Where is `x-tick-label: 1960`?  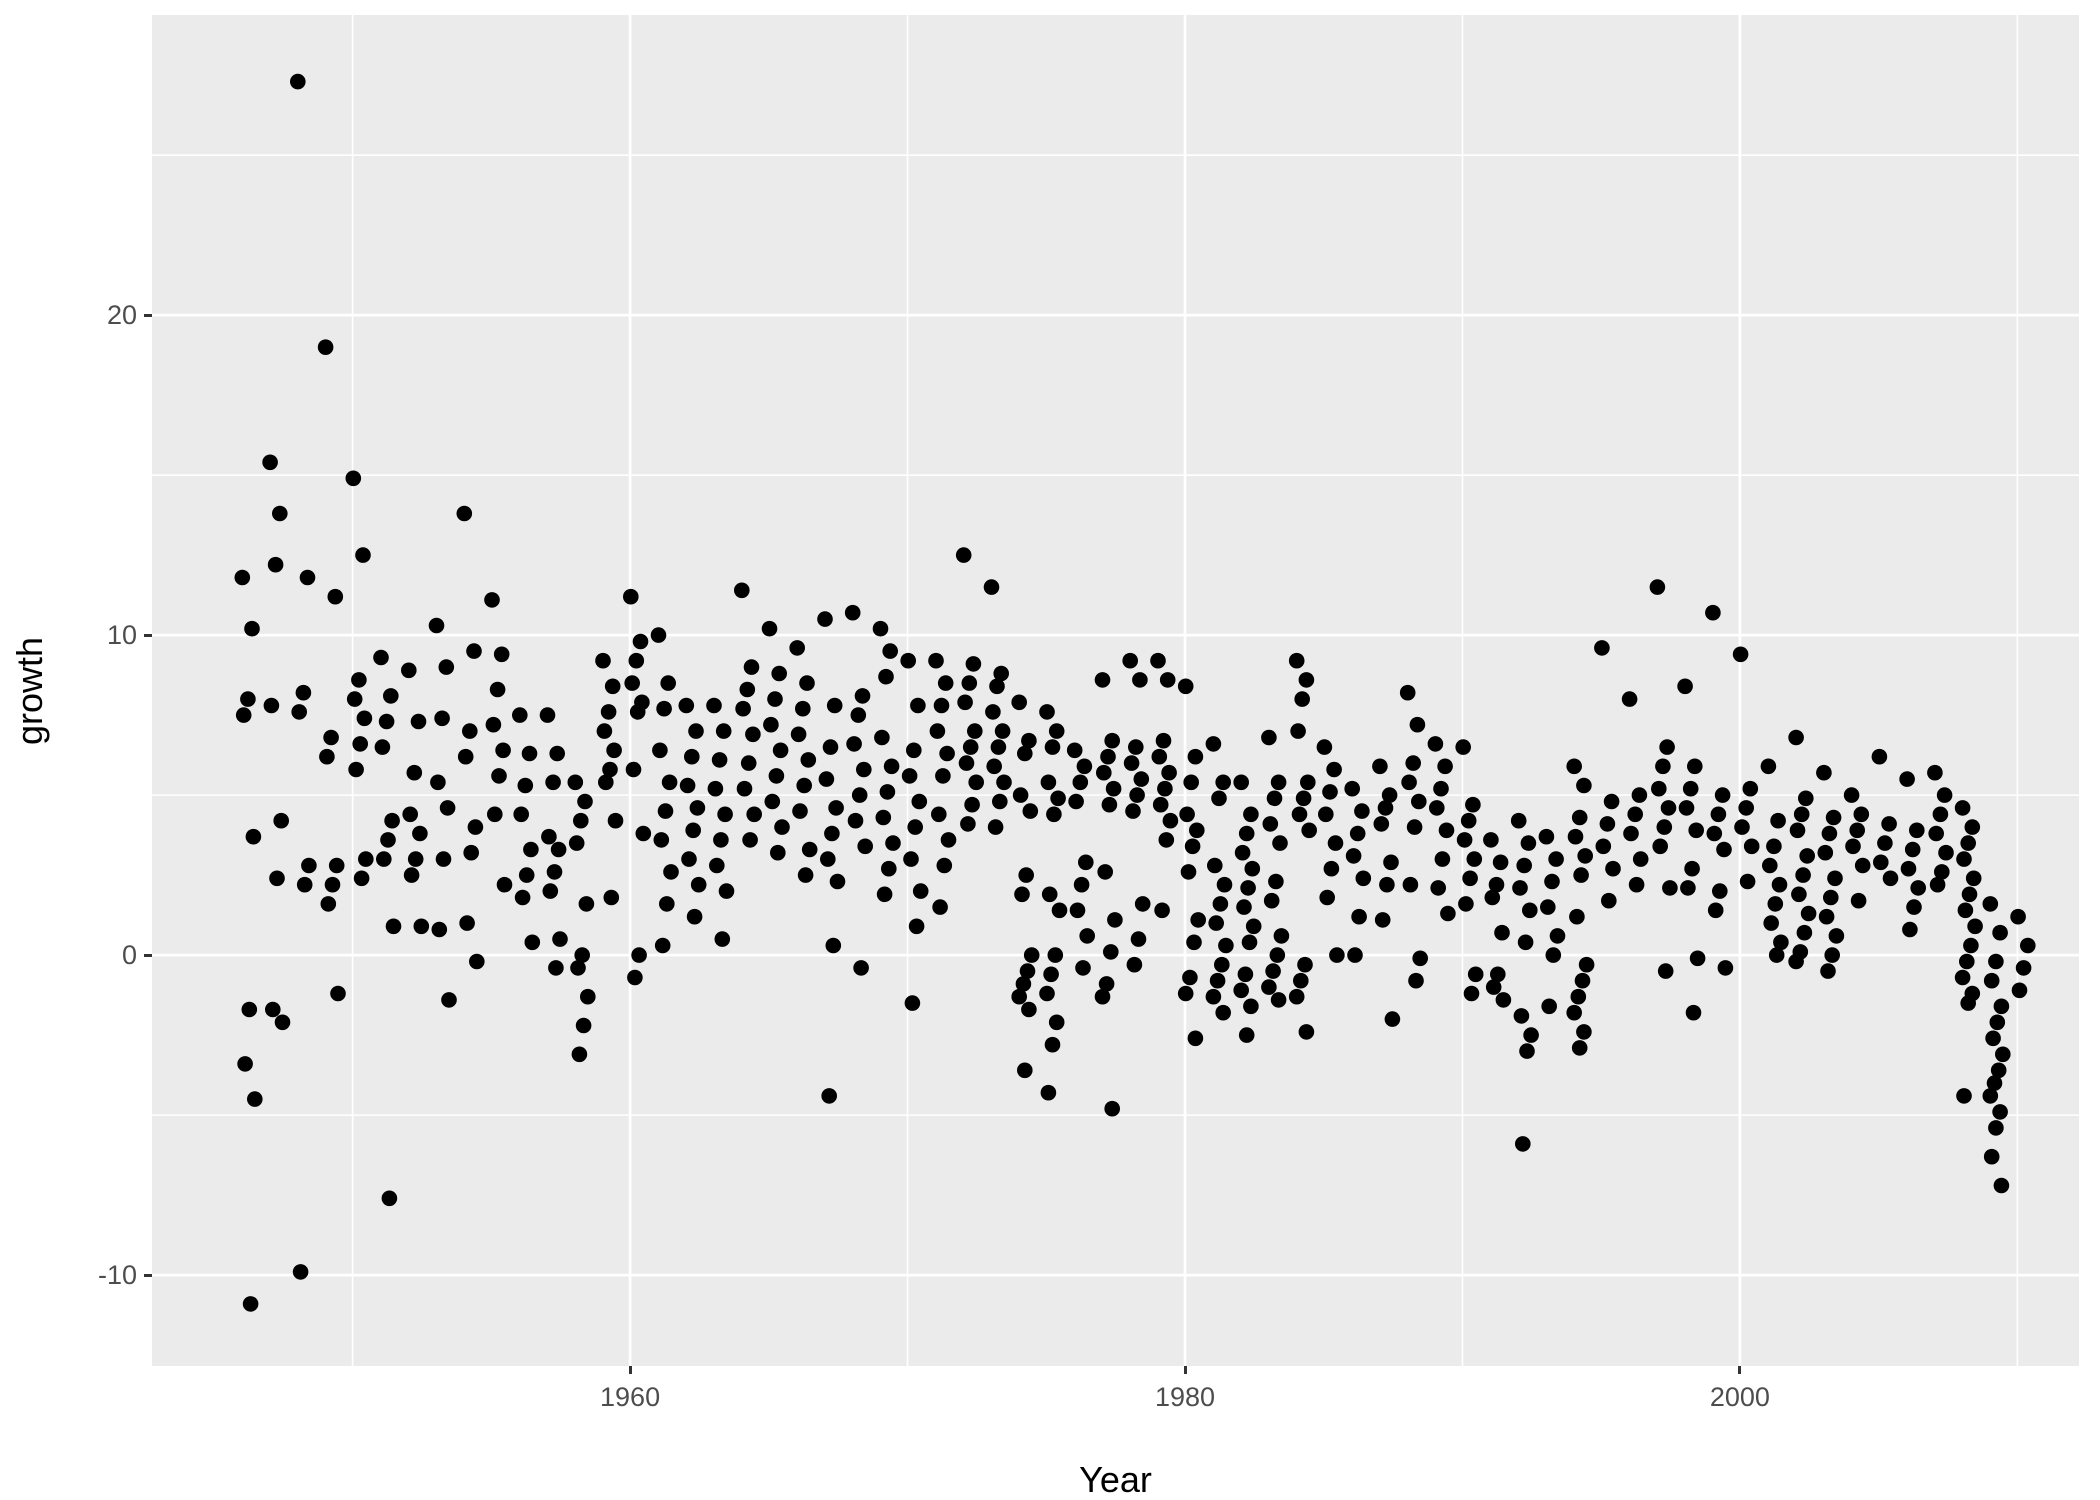 x-tick-label: 1960 is located at coordinates (630, 1397).